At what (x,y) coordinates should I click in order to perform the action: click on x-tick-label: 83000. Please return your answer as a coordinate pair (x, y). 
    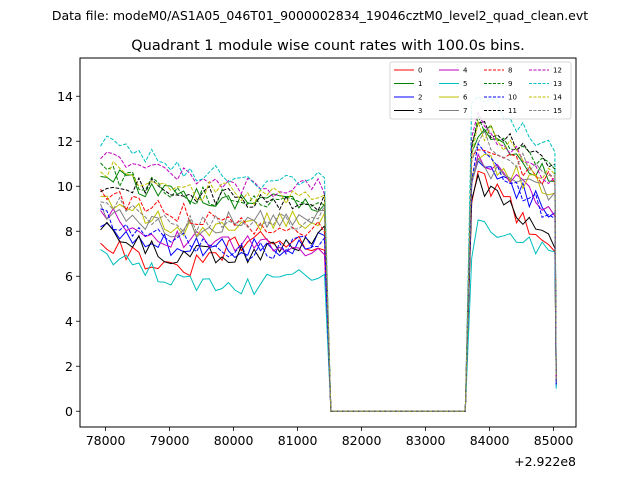
    Looking at the image, I should click on (426, 440).